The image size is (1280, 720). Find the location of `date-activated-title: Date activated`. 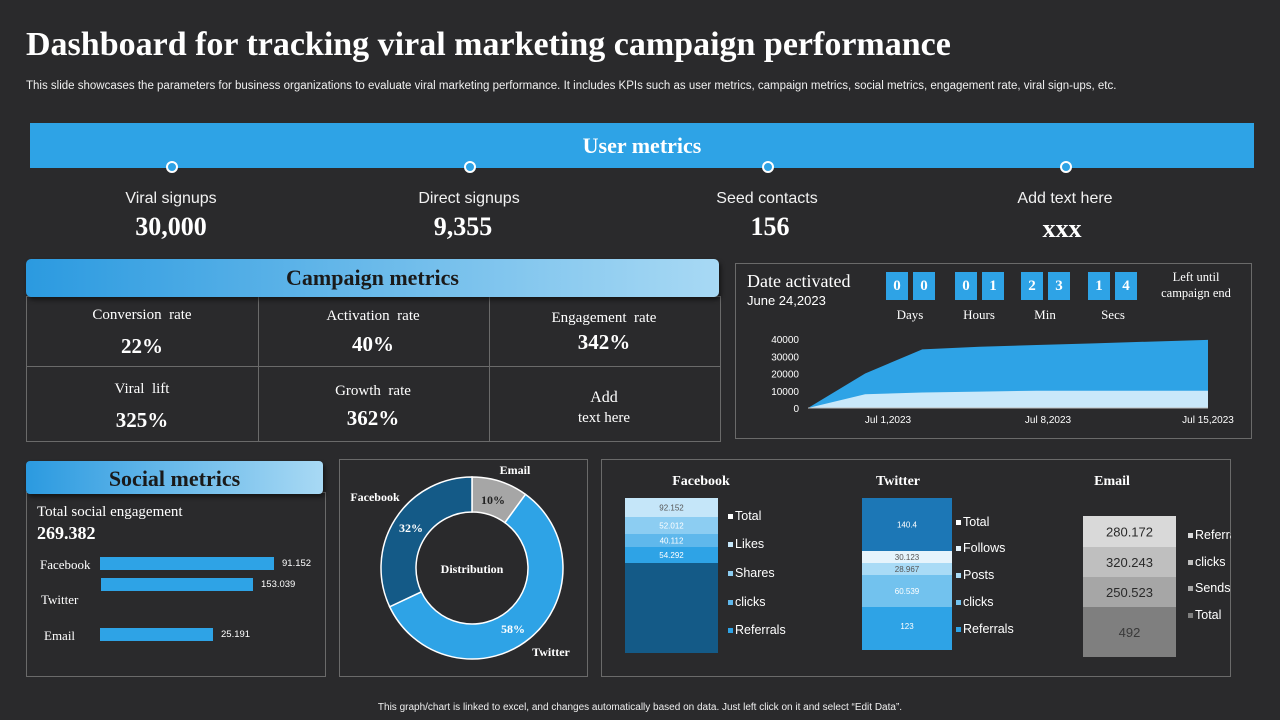

date-activated-title: Date activated is located at coordinates (799, 281).